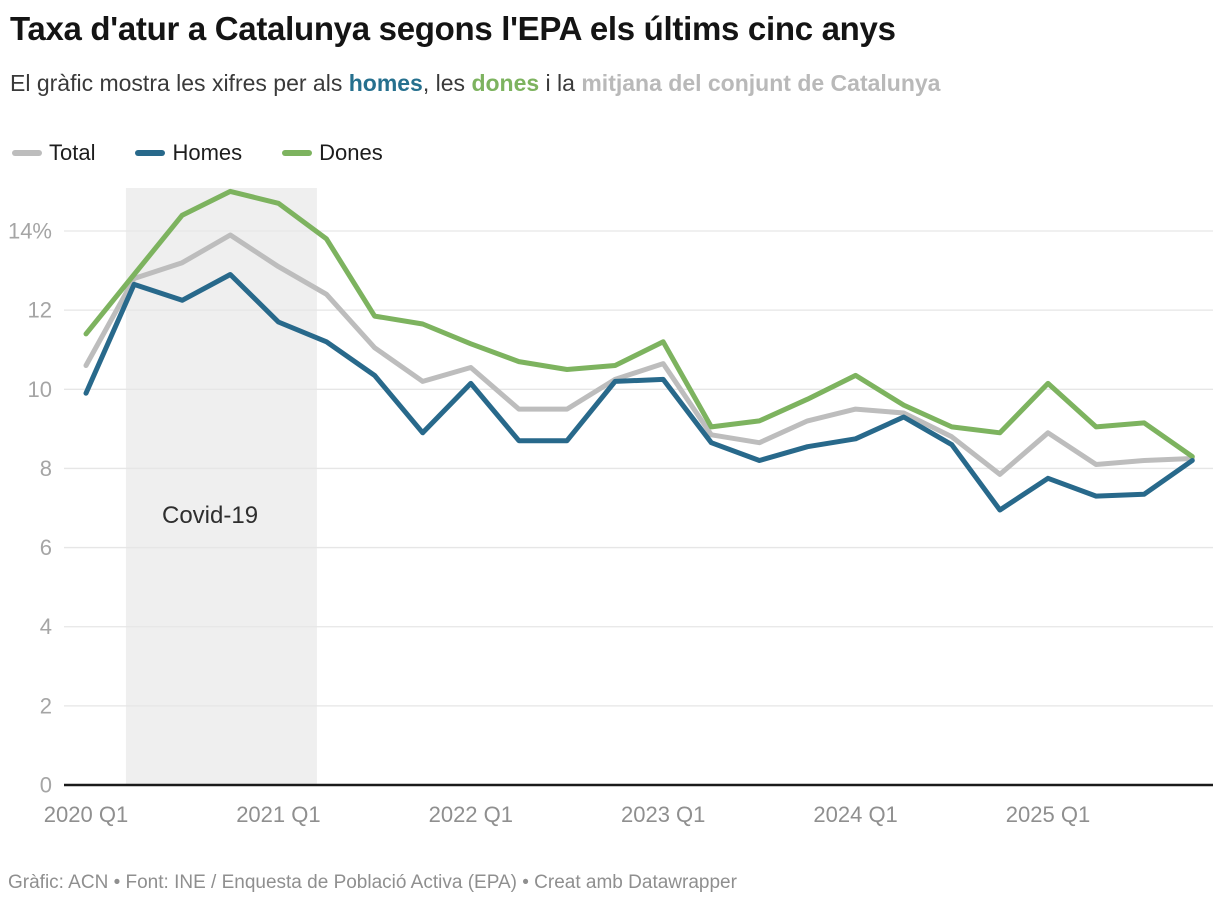 The height and width of the screenshot is (906, 1220). I want to click on x-axis-tick-label: 2020 Q1, so click(86, 814).